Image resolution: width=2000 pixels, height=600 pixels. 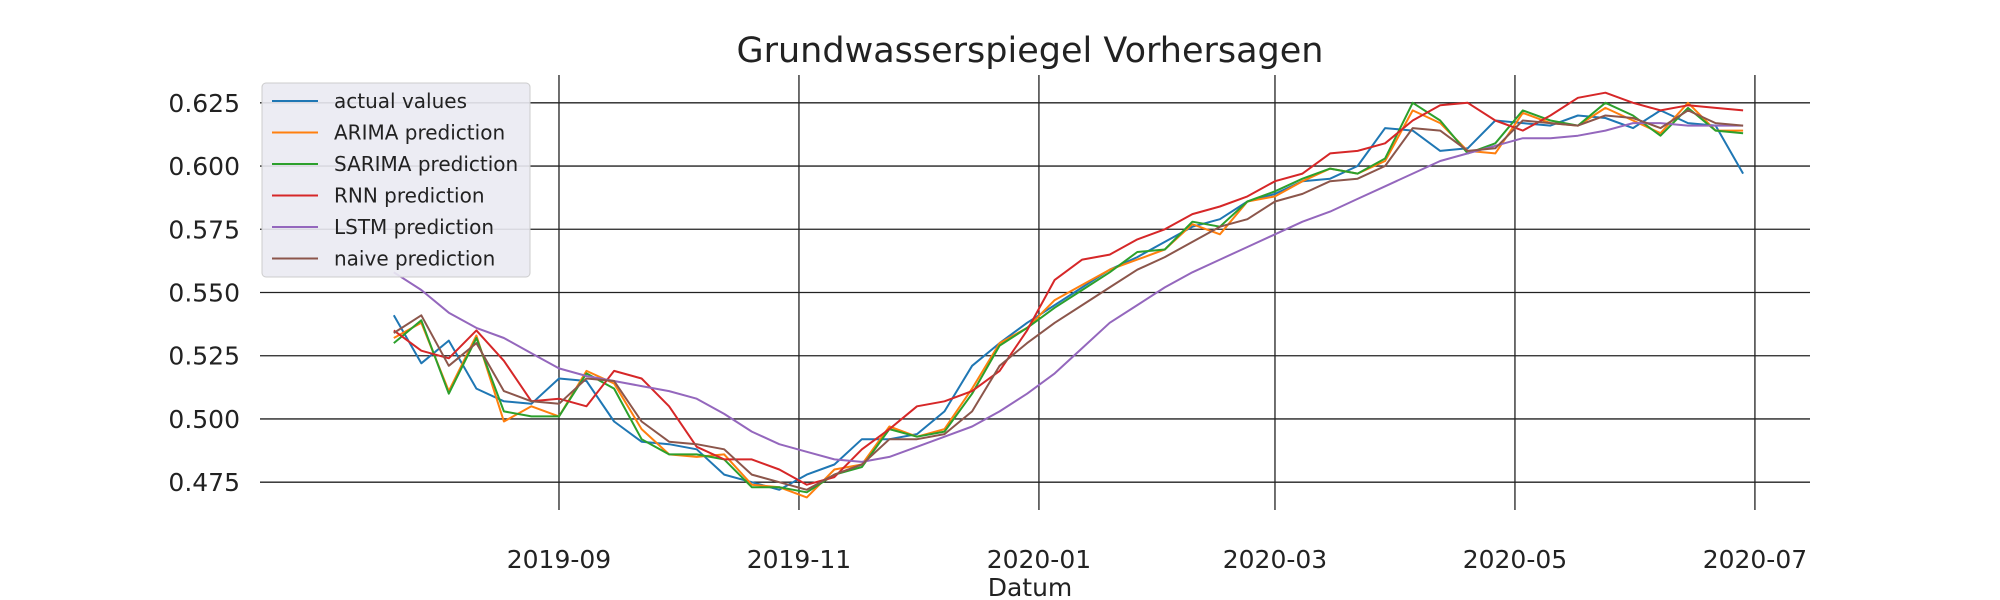 What do you see at coordinates (204, 356) in the screenshot?
I see `y-tick-label: 0.525` at bounding box center [204, 356].